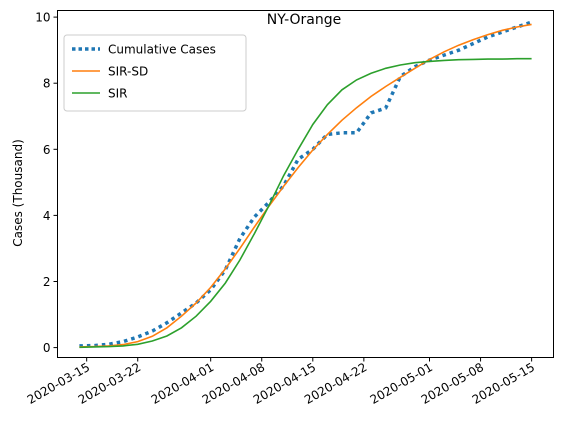 The image size is (562, 430). What do you see at coordinates (118, 94) in the screenshot?
I see `legend-label: SIR` at bounding box center [118, 94].